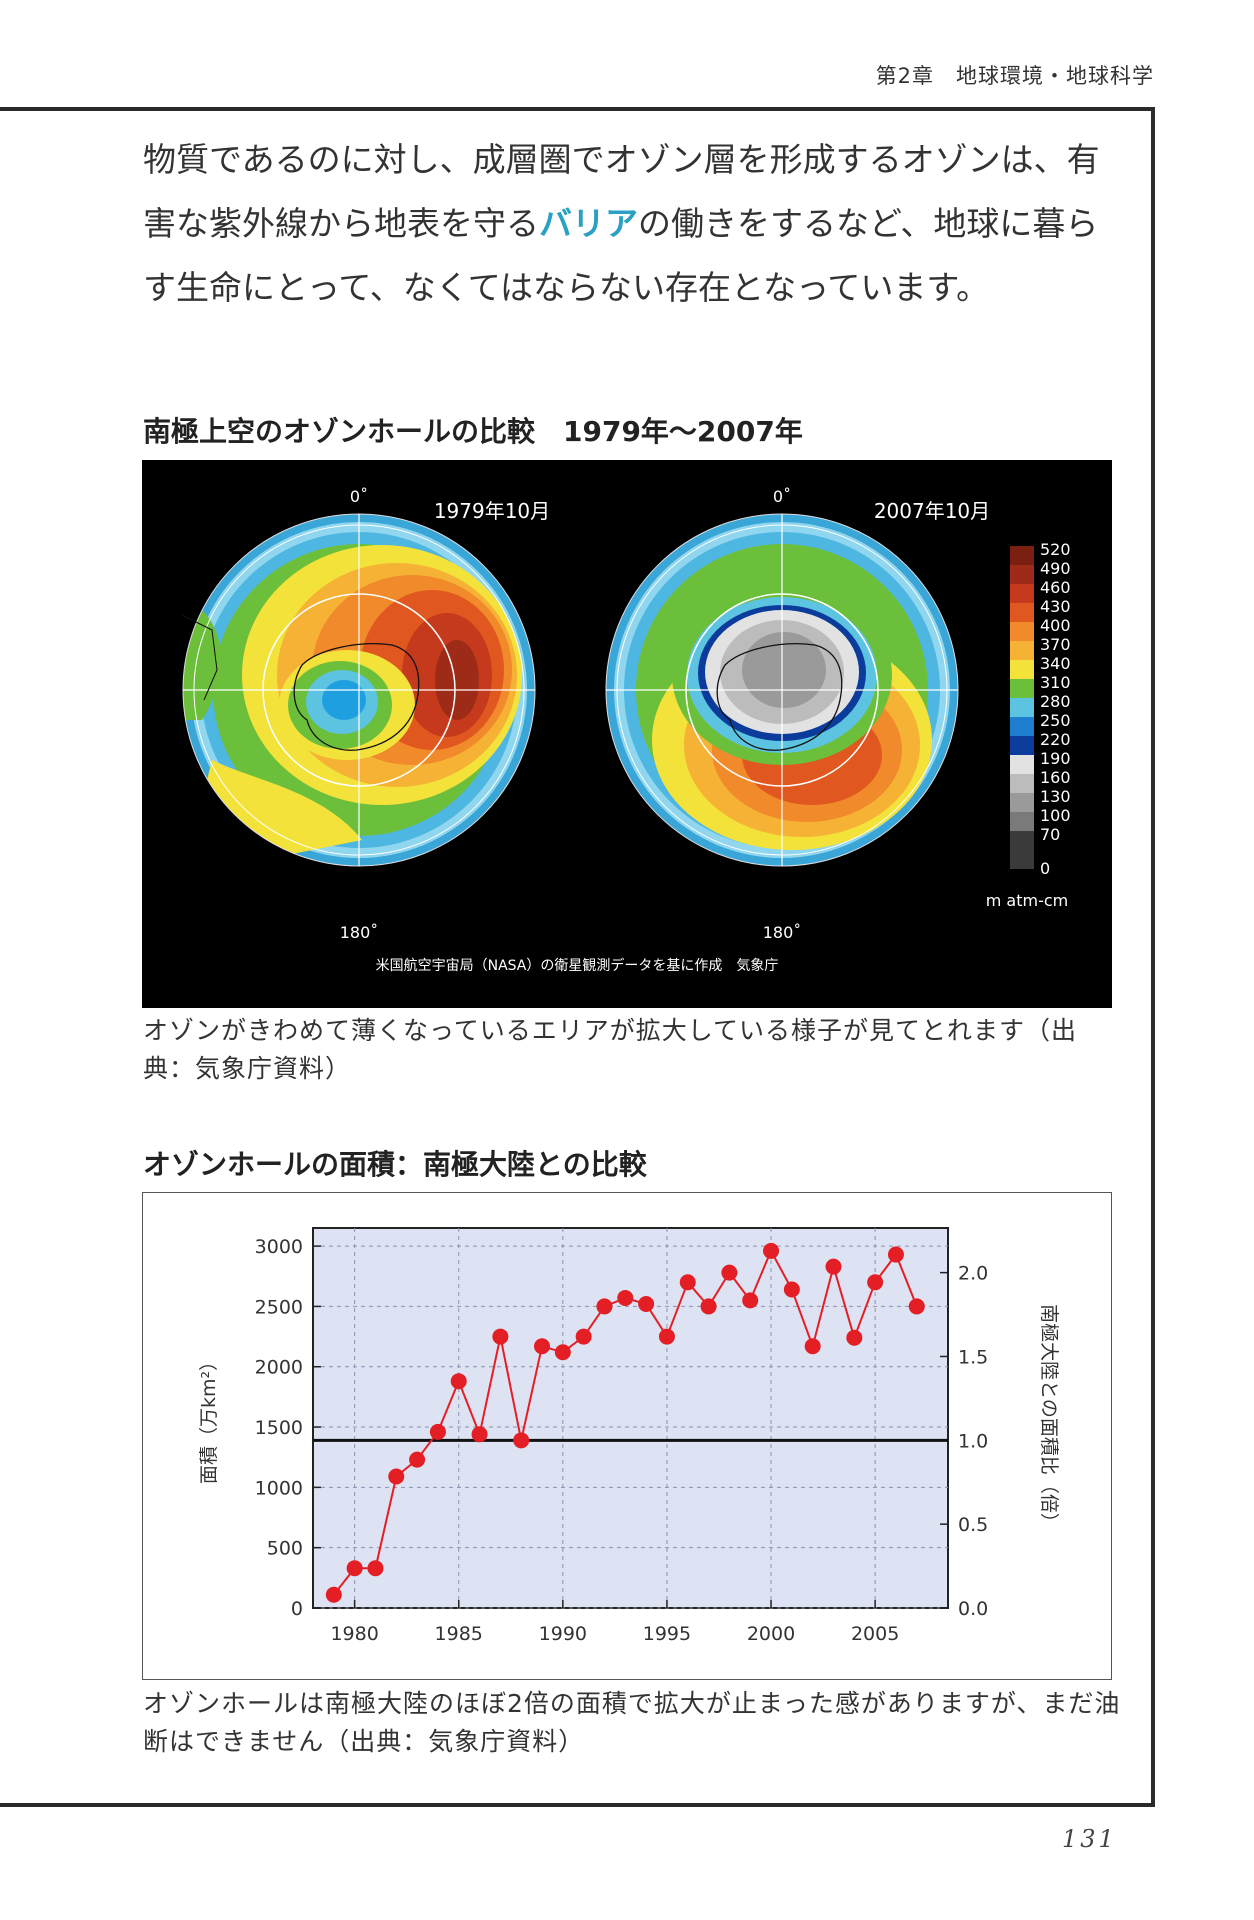  What do you see at coordinates (1055, 682) in the screenshot?
I see `legend-tick-label: 310` at bounding box center [1055, 682].